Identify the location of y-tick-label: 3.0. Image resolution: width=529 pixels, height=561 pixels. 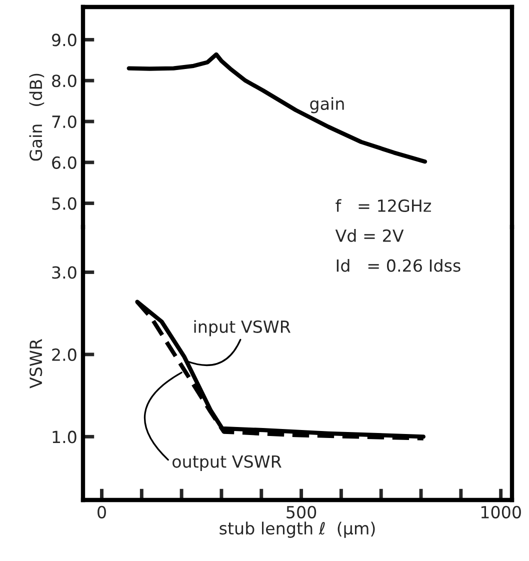
(64, 272).